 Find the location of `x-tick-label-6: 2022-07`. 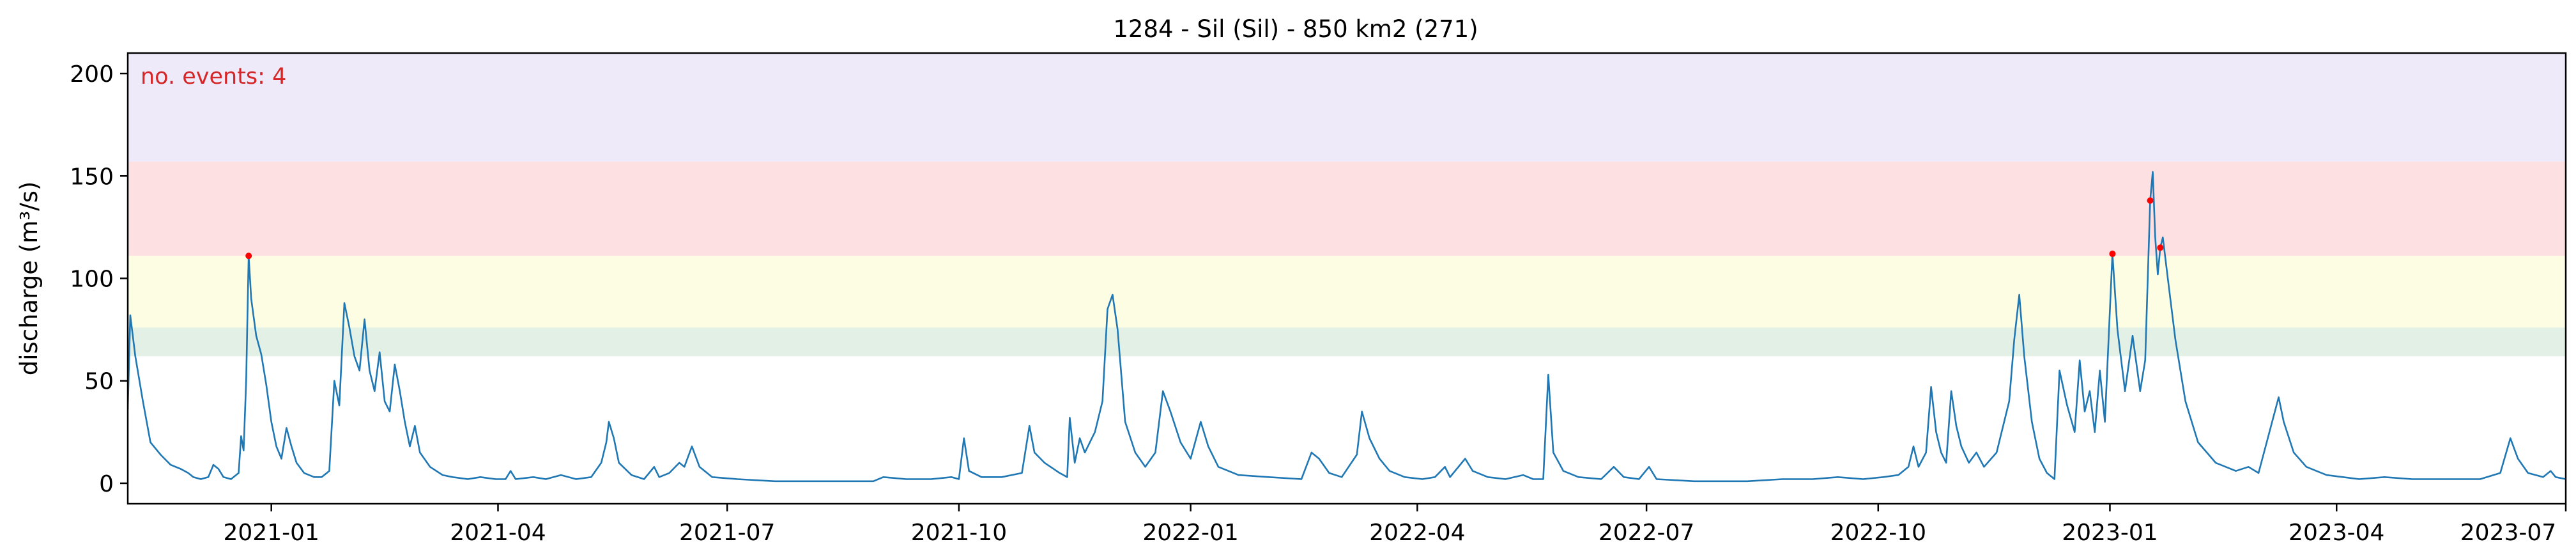

x-tick-label-6: 2022-07 is located at coordinates (1646, 533).